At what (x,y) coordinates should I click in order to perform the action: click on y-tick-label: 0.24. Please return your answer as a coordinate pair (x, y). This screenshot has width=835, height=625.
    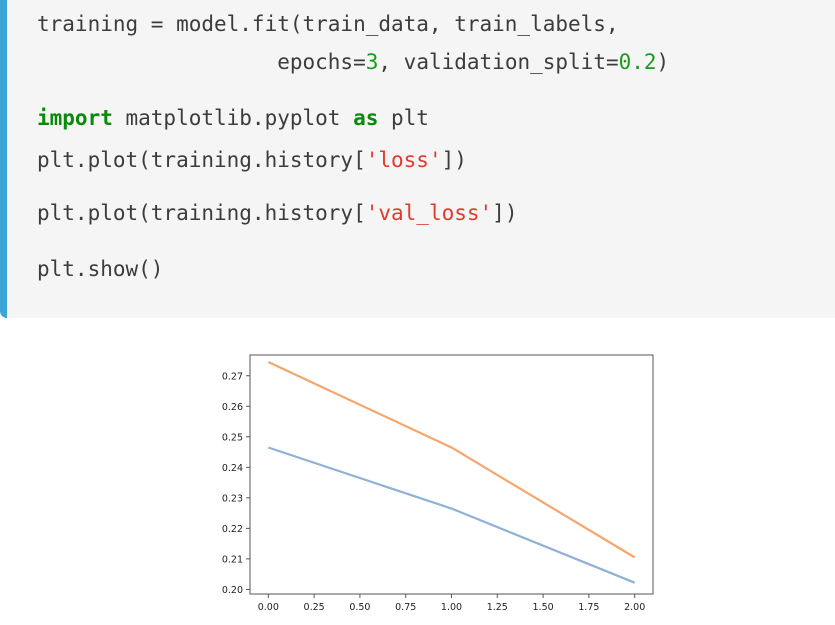
    Looking at the image, I should click on (232, 468).